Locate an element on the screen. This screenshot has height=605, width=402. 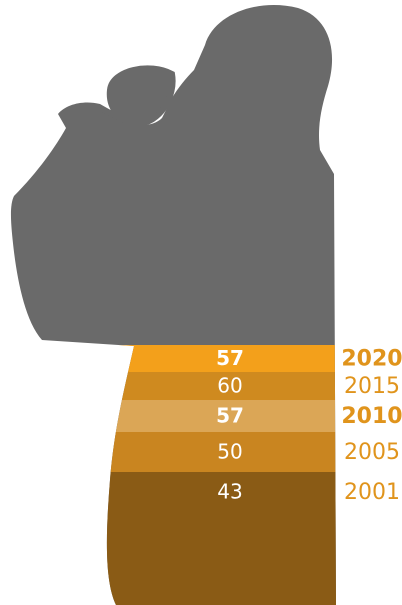
year-label: 2020 is located at coordinates (371, 359).